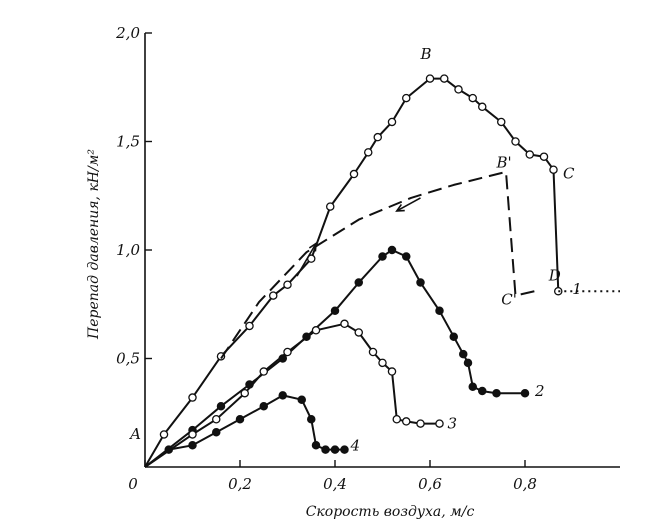  I want to click on series-label-2: 2, so click(539, 391).